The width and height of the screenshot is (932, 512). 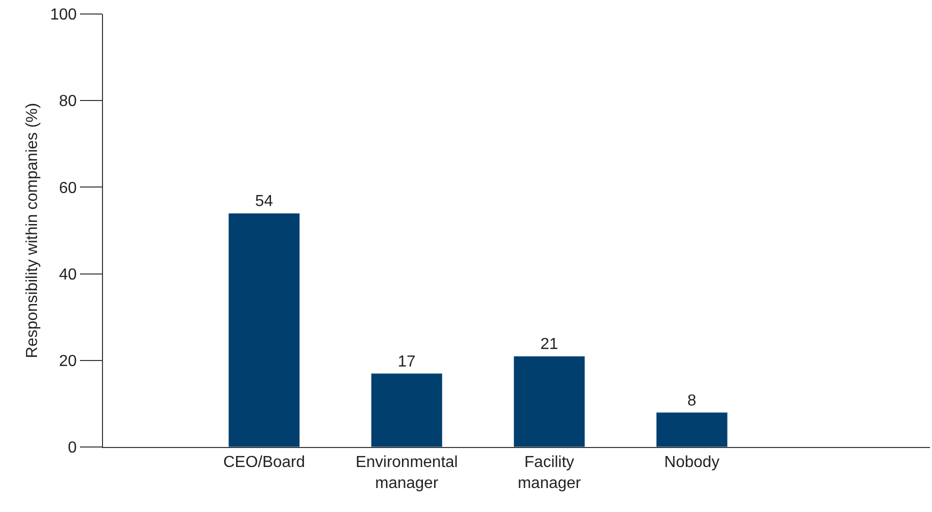 I want to click on y-tick-label: 20, so click(x=68, y=361).